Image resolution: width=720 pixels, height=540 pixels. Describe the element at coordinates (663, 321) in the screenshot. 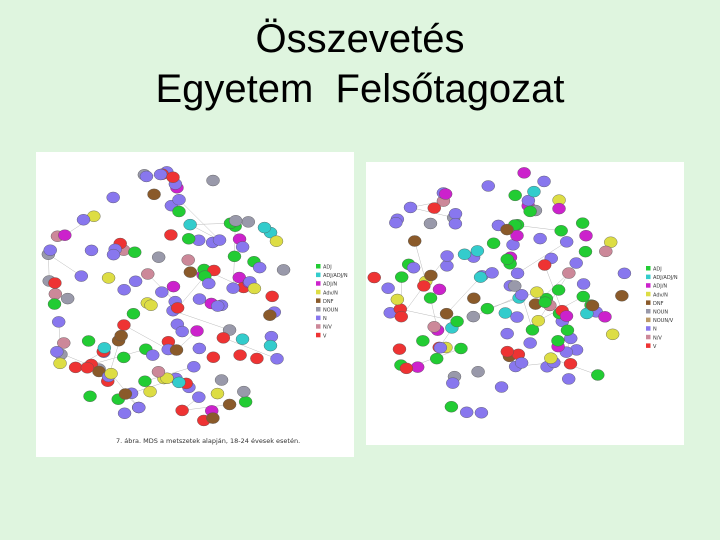

I see `legend-label: NOUN/V` at that location.